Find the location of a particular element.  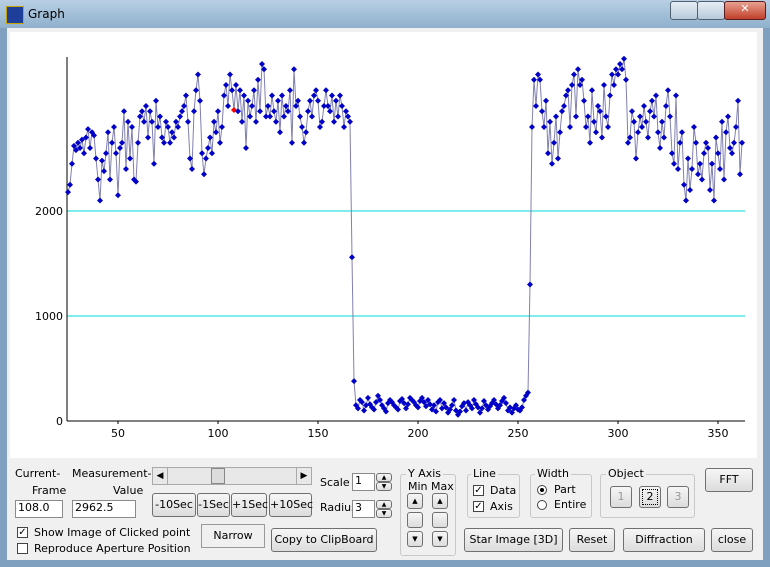

measurement-input: 2962.5 is located at coordinates (104, 509).